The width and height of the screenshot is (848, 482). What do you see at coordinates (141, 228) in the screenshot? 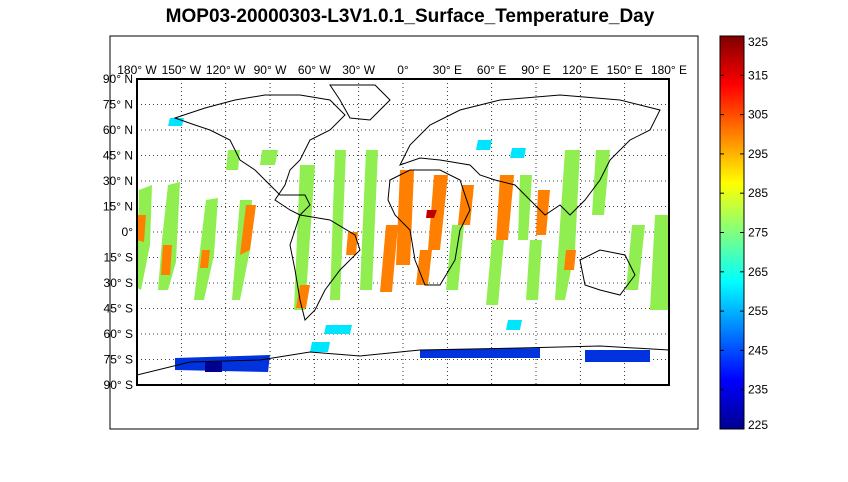
I see `swath-pacific-1-warm` at bounding box center [141, 228].